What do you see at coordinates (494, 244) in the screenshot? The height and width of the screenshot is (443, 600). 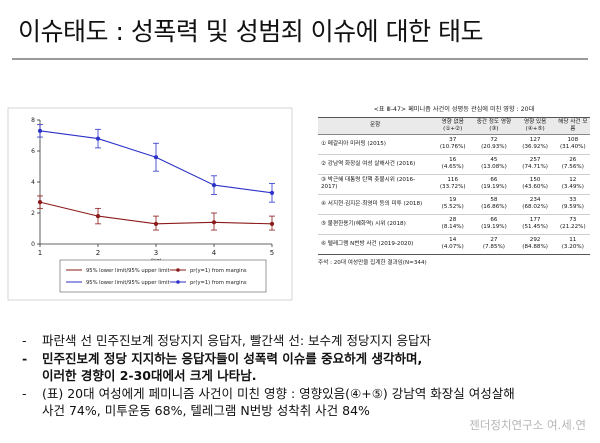 I see `table-cell: 27 (7.85%)` at bounding box center [494, 244].